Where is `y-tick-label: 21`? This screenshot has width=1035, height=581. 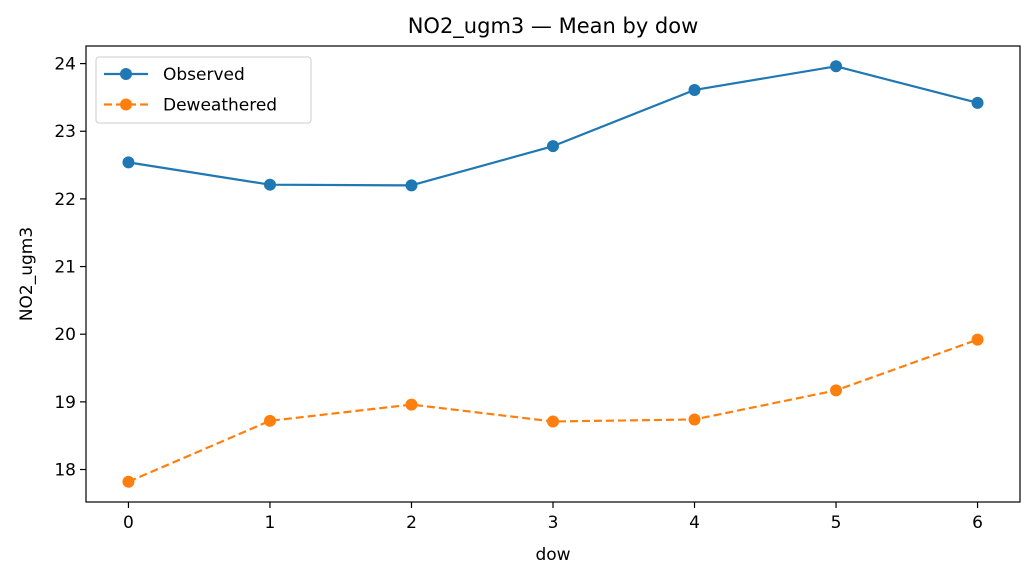
y-tick-label: 21 is located at coordinates (65, 268).